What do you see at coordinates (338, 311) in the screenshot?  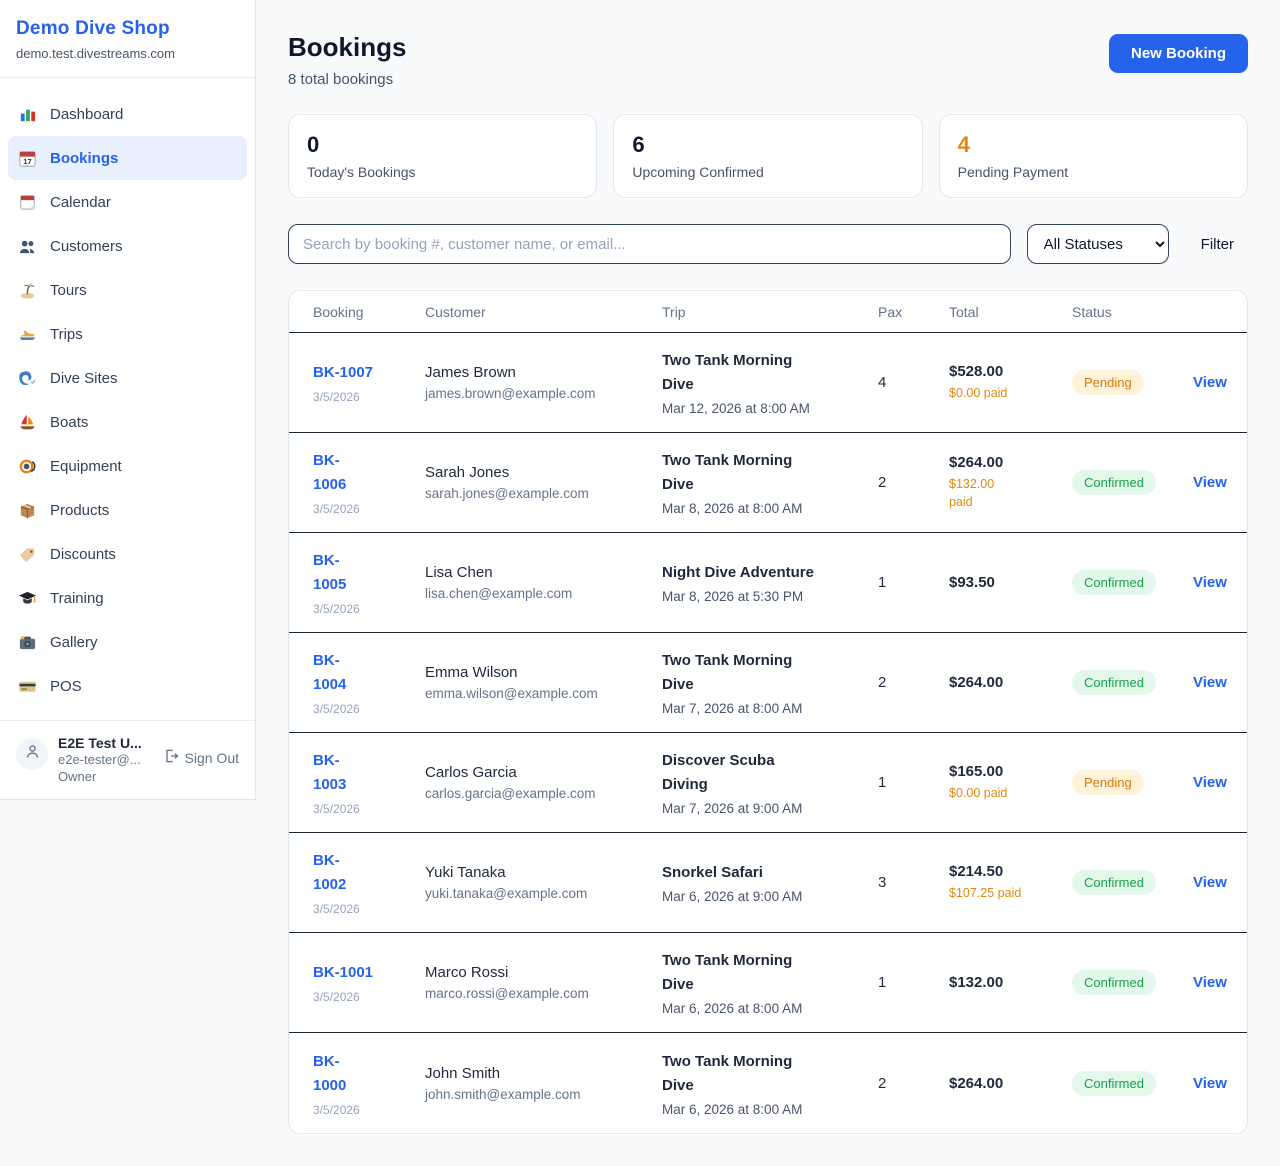 I see `column-header-booking: Booking` at bounding box center [338, 311].